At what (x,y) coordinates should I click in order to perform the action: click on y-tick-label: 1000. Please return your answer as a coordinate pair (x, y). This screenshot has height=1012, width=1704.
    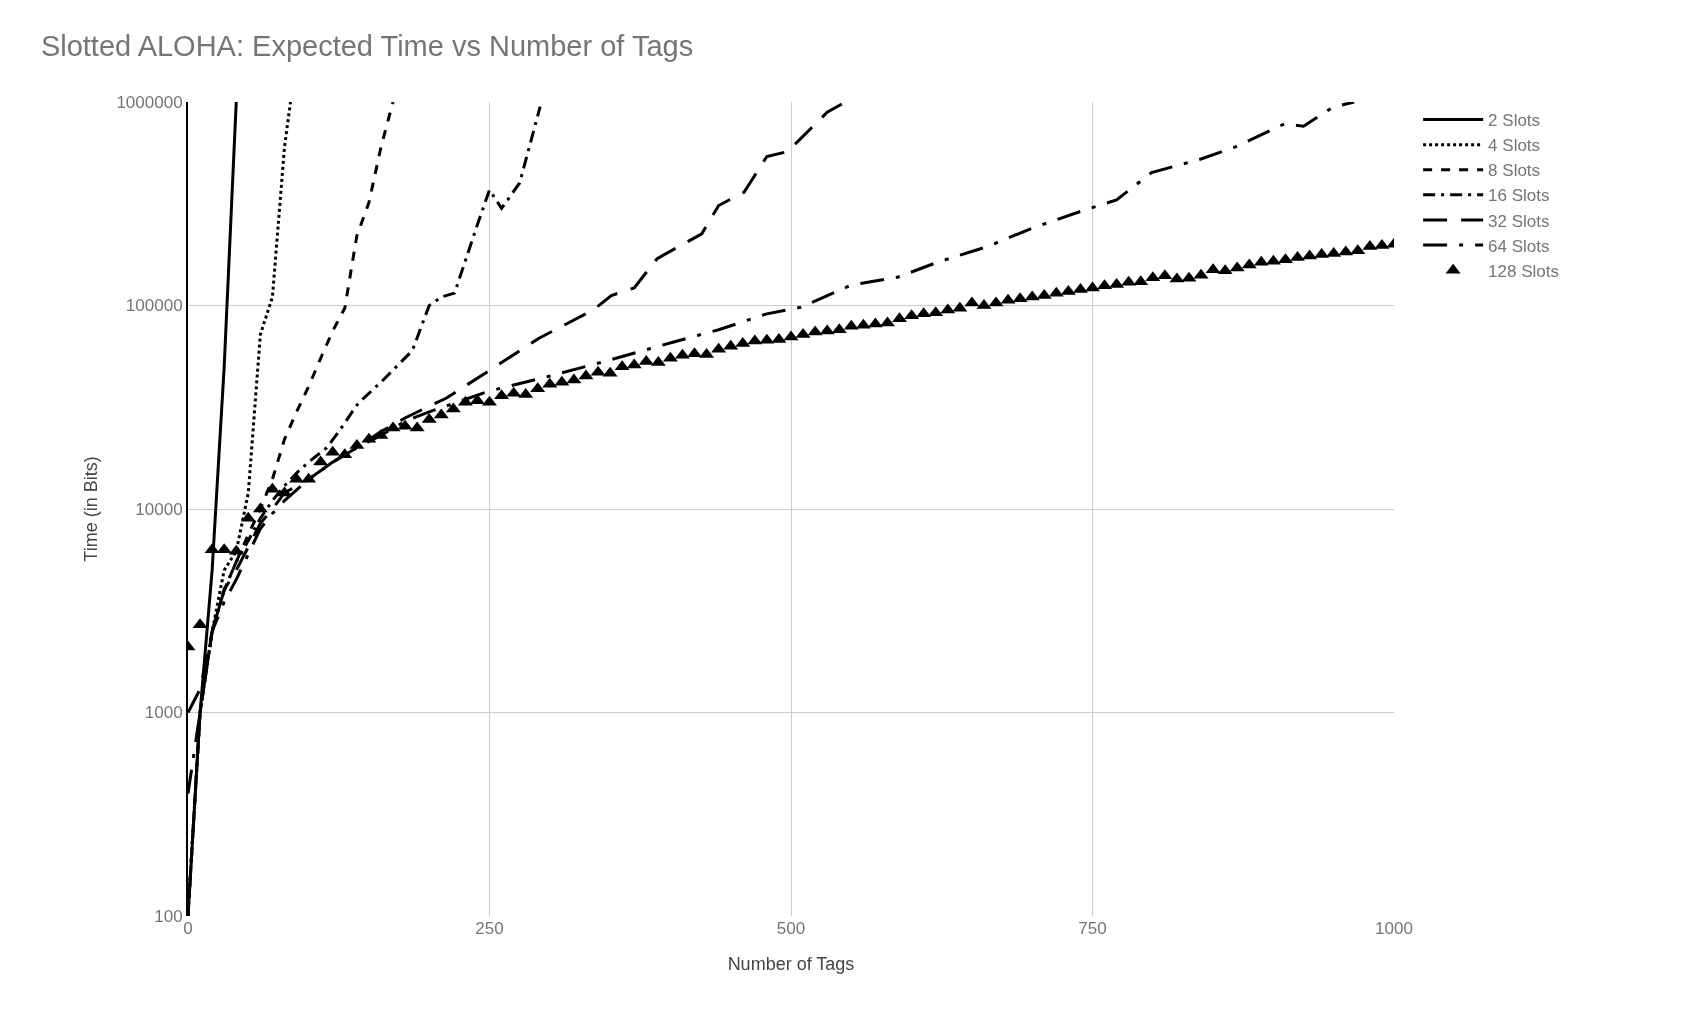
    Looking at the image, I should click on (163, 713).